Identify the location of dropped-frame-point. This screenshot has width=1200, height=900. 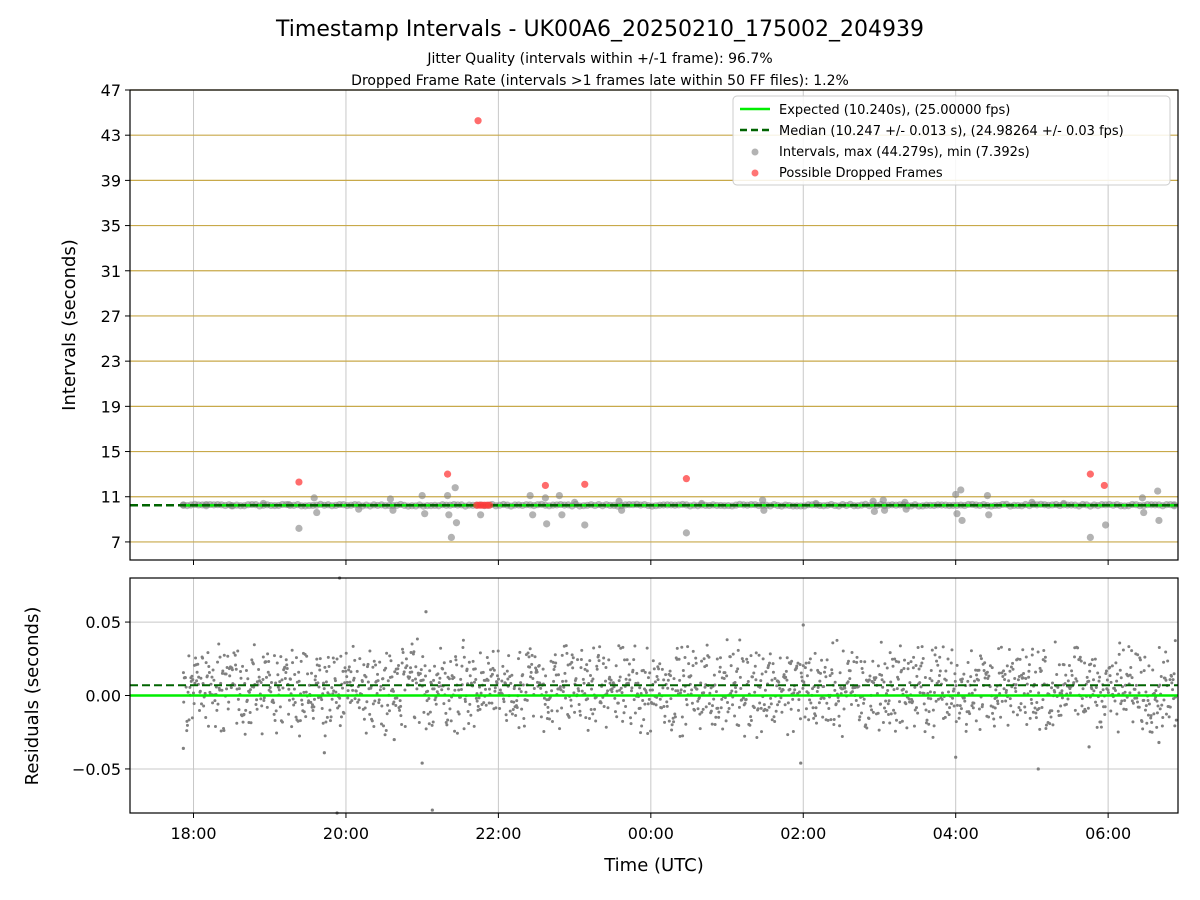
(447, 474).